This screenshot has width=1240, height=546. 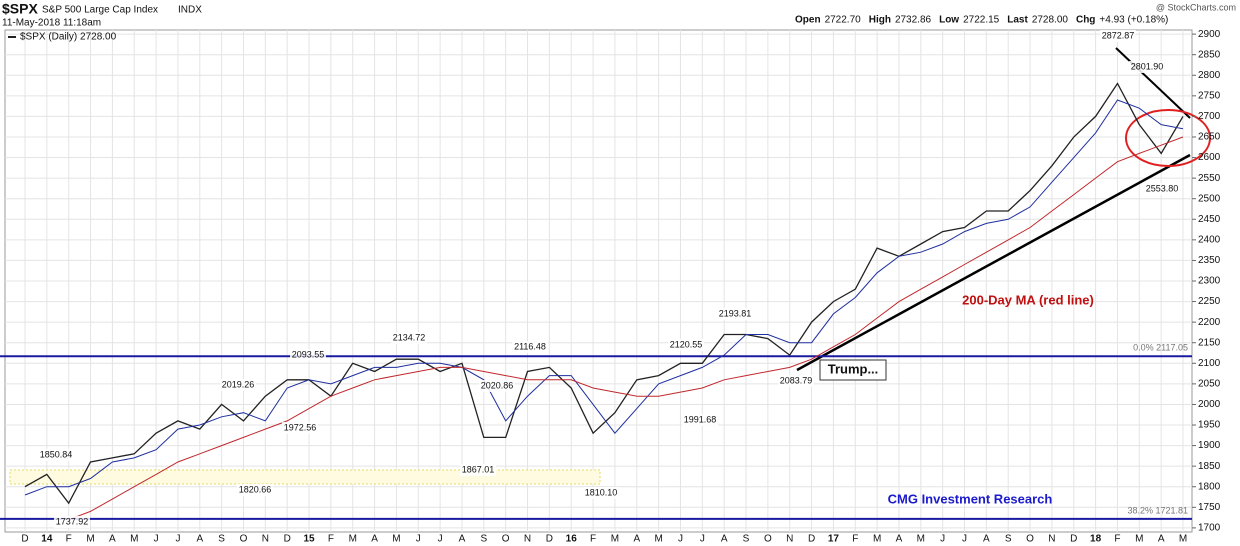 What do you see at coordinates (72, 521) in the screenshot?
I see `annotation: 1737.92` at bounding box center [72, 521].